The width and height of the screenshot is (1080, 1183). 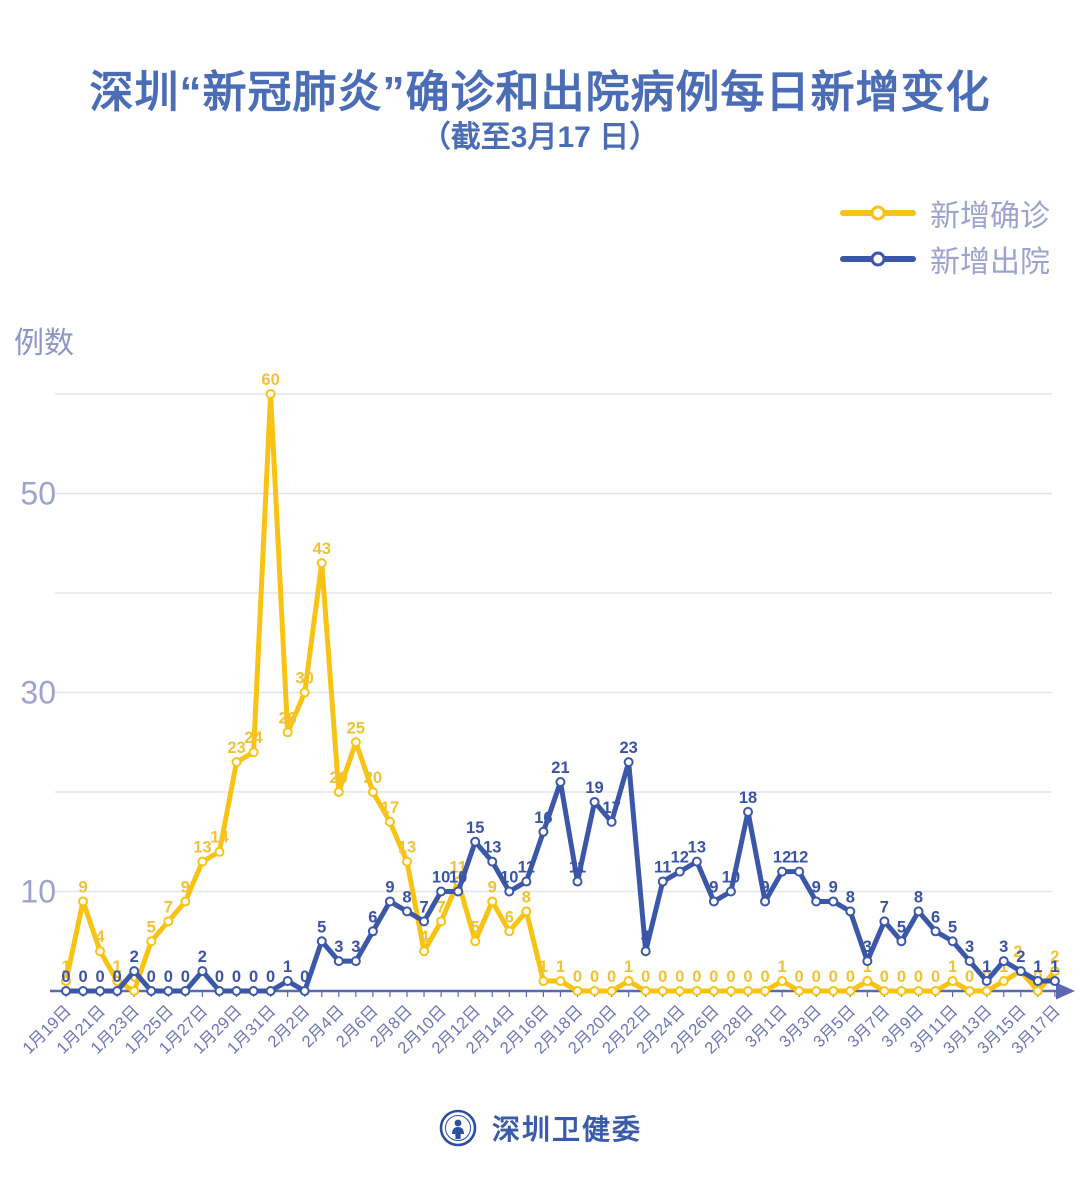 What do you see at coordinates (117, 991) in the screenshot?
I see `discharged-point-1月22日` at bounding box center [117, 991].